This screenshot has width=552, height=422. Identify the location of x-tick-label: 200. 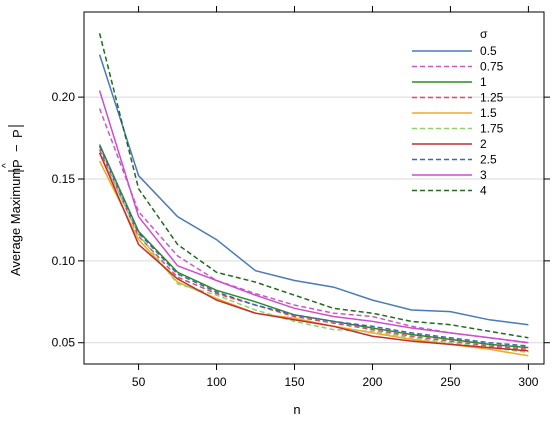
(372, 382).